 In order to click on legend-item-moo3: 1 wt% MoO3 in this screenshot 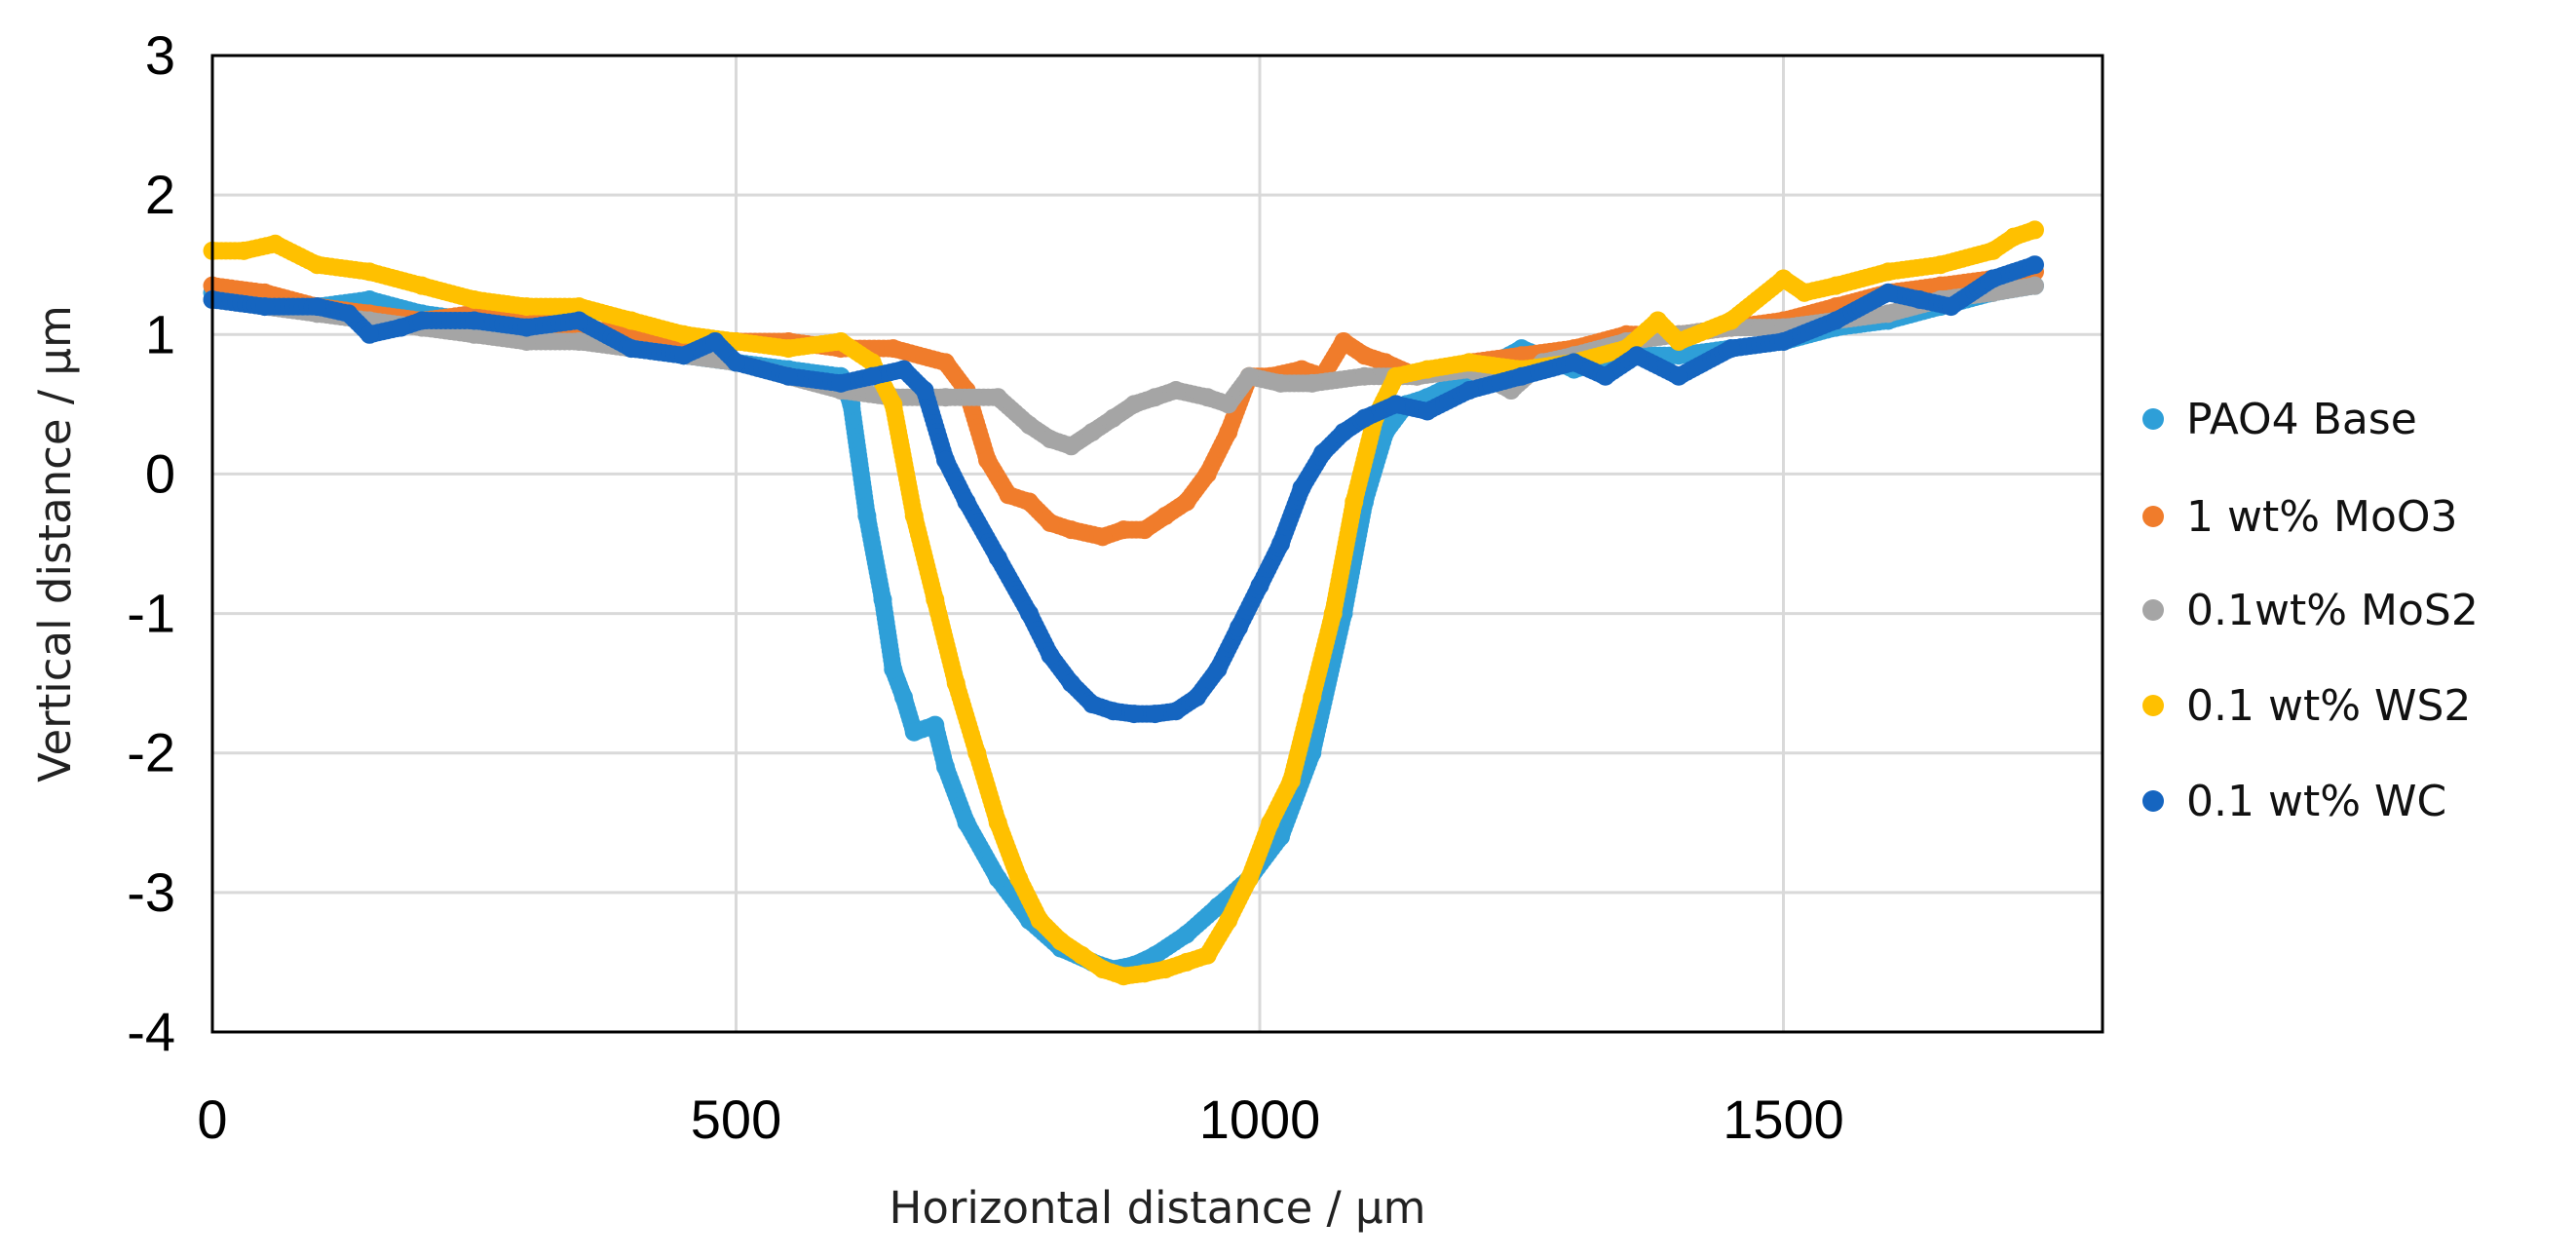, I will do `click(2300, 517)`.